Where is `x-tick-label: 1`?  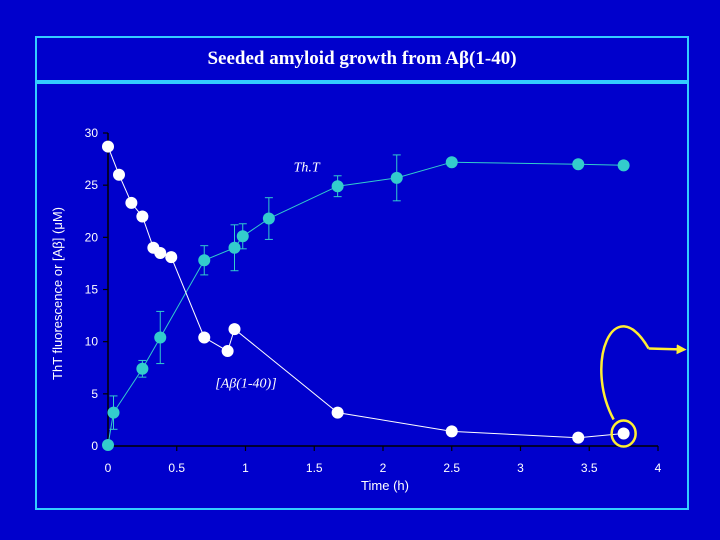
x-tick-label: 1 is located at coordinates (245, 468).